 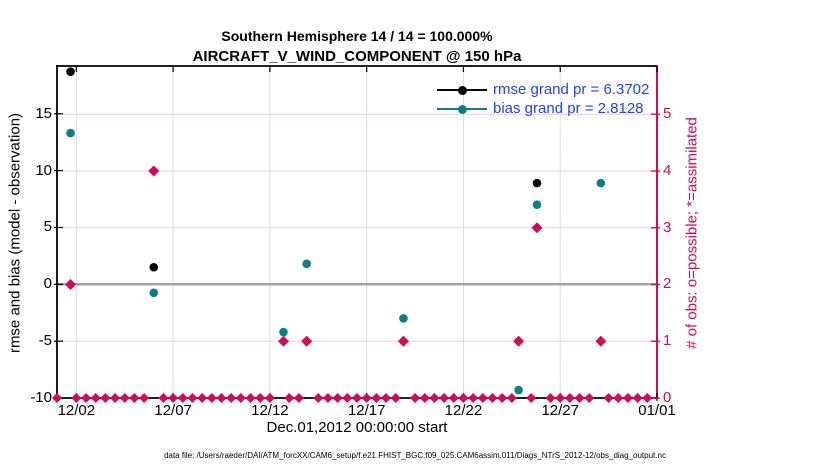 I want to click on rmse-legend-swatch, so click(x=462, y=89).